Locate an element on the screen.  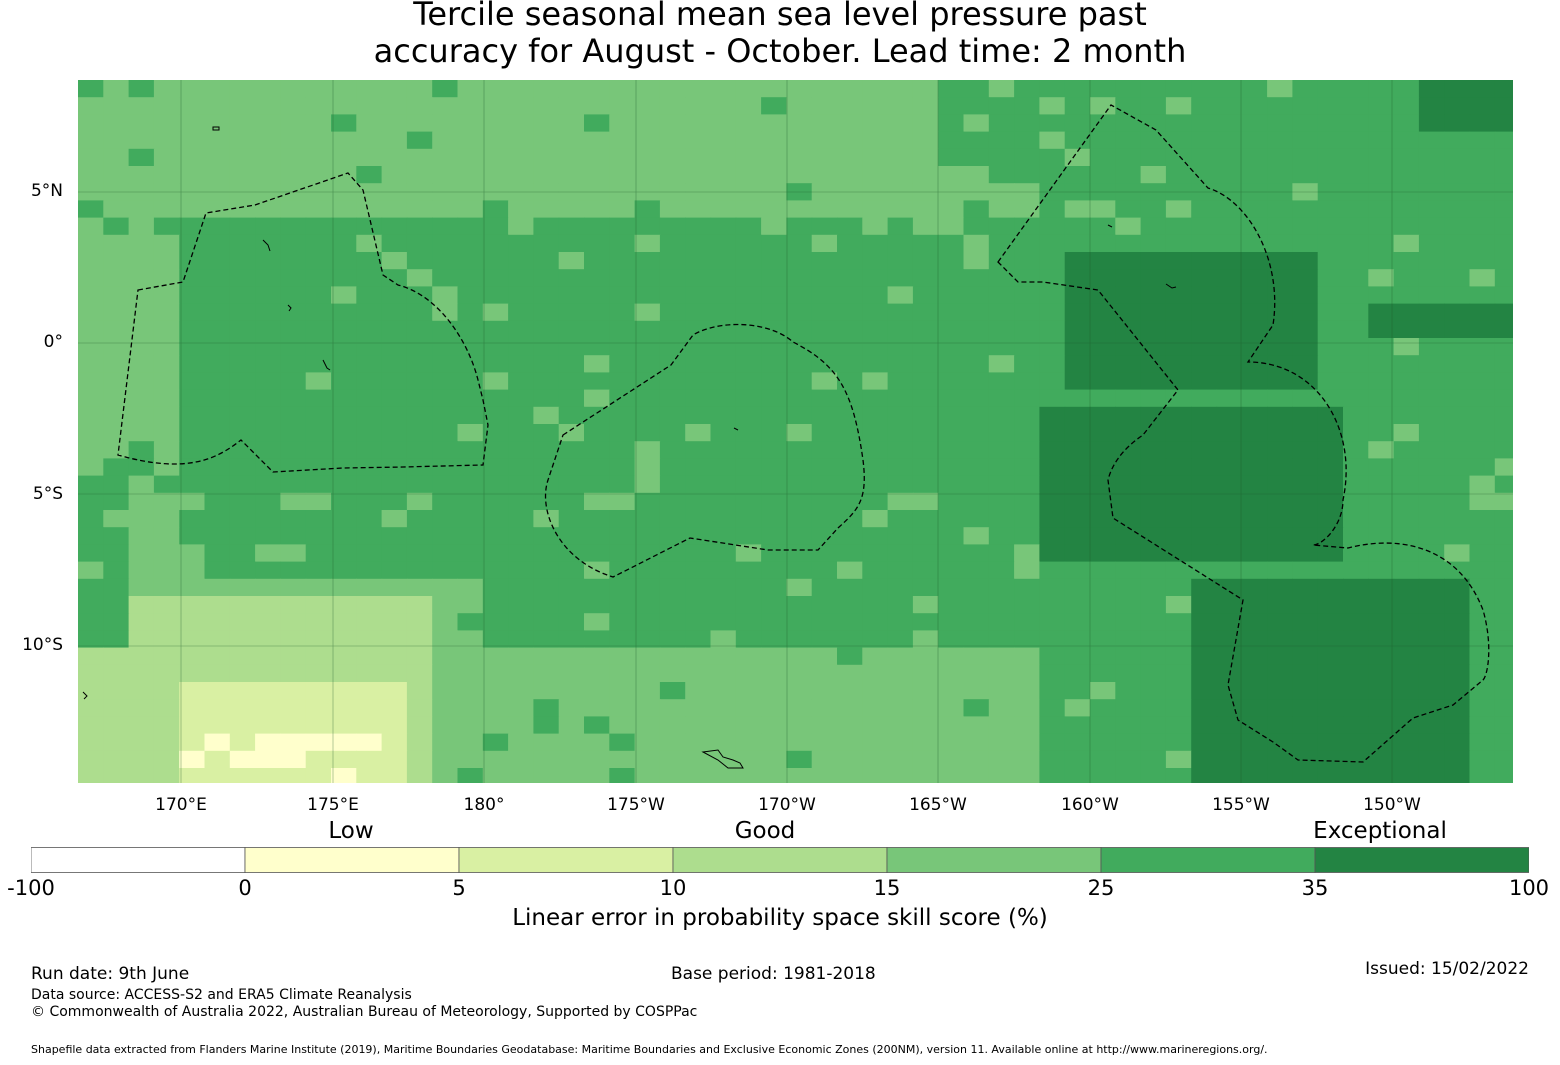
y-tick-5n: 5°N is located at coordinates (46, 191).